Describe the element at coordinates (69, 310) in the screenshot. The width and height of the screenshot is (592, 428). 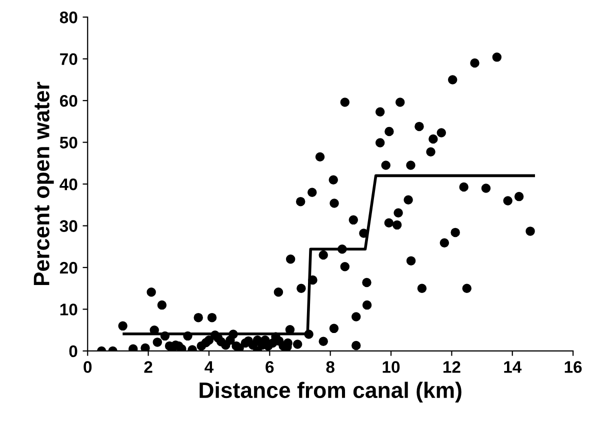
I see `y-tick-label: 10` at that location.